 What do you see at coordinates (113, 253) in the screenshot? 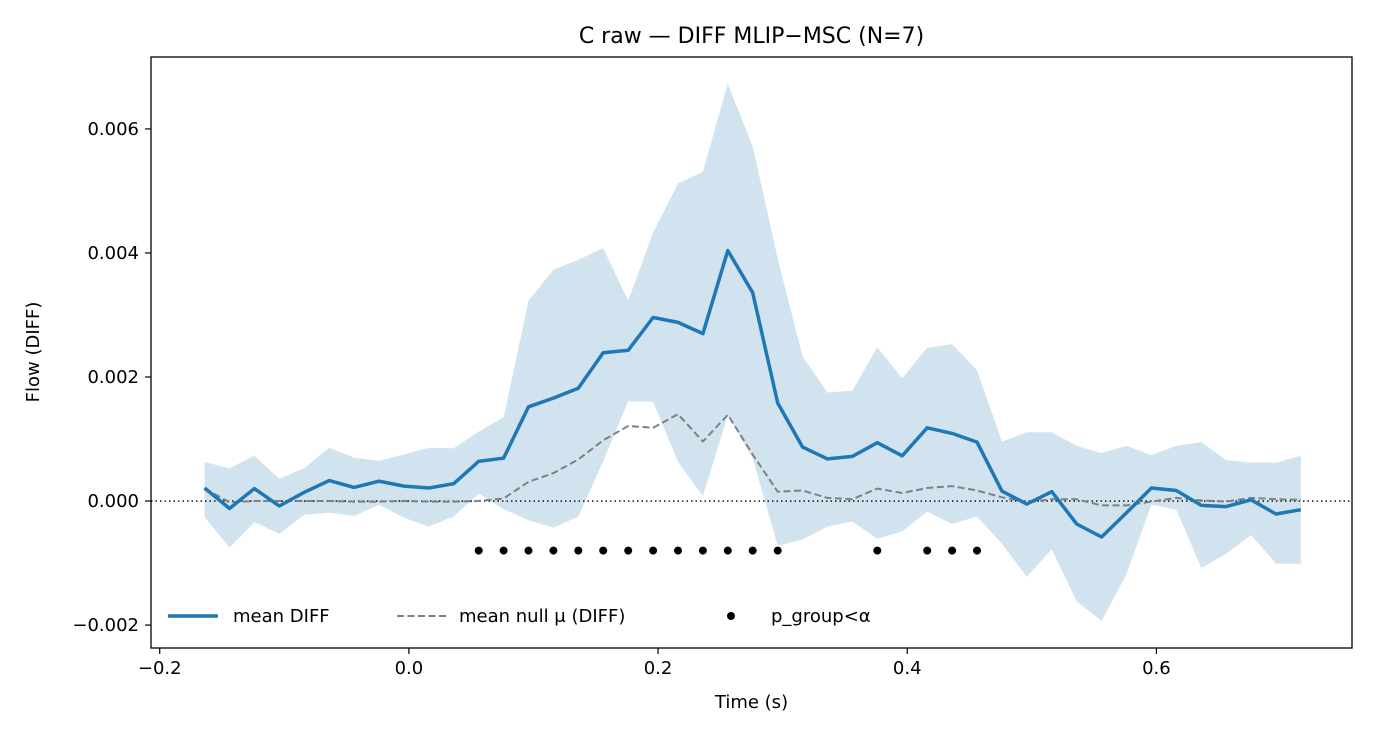
I see `y-tick-label: 0.004` at bounding box center [113, 253].